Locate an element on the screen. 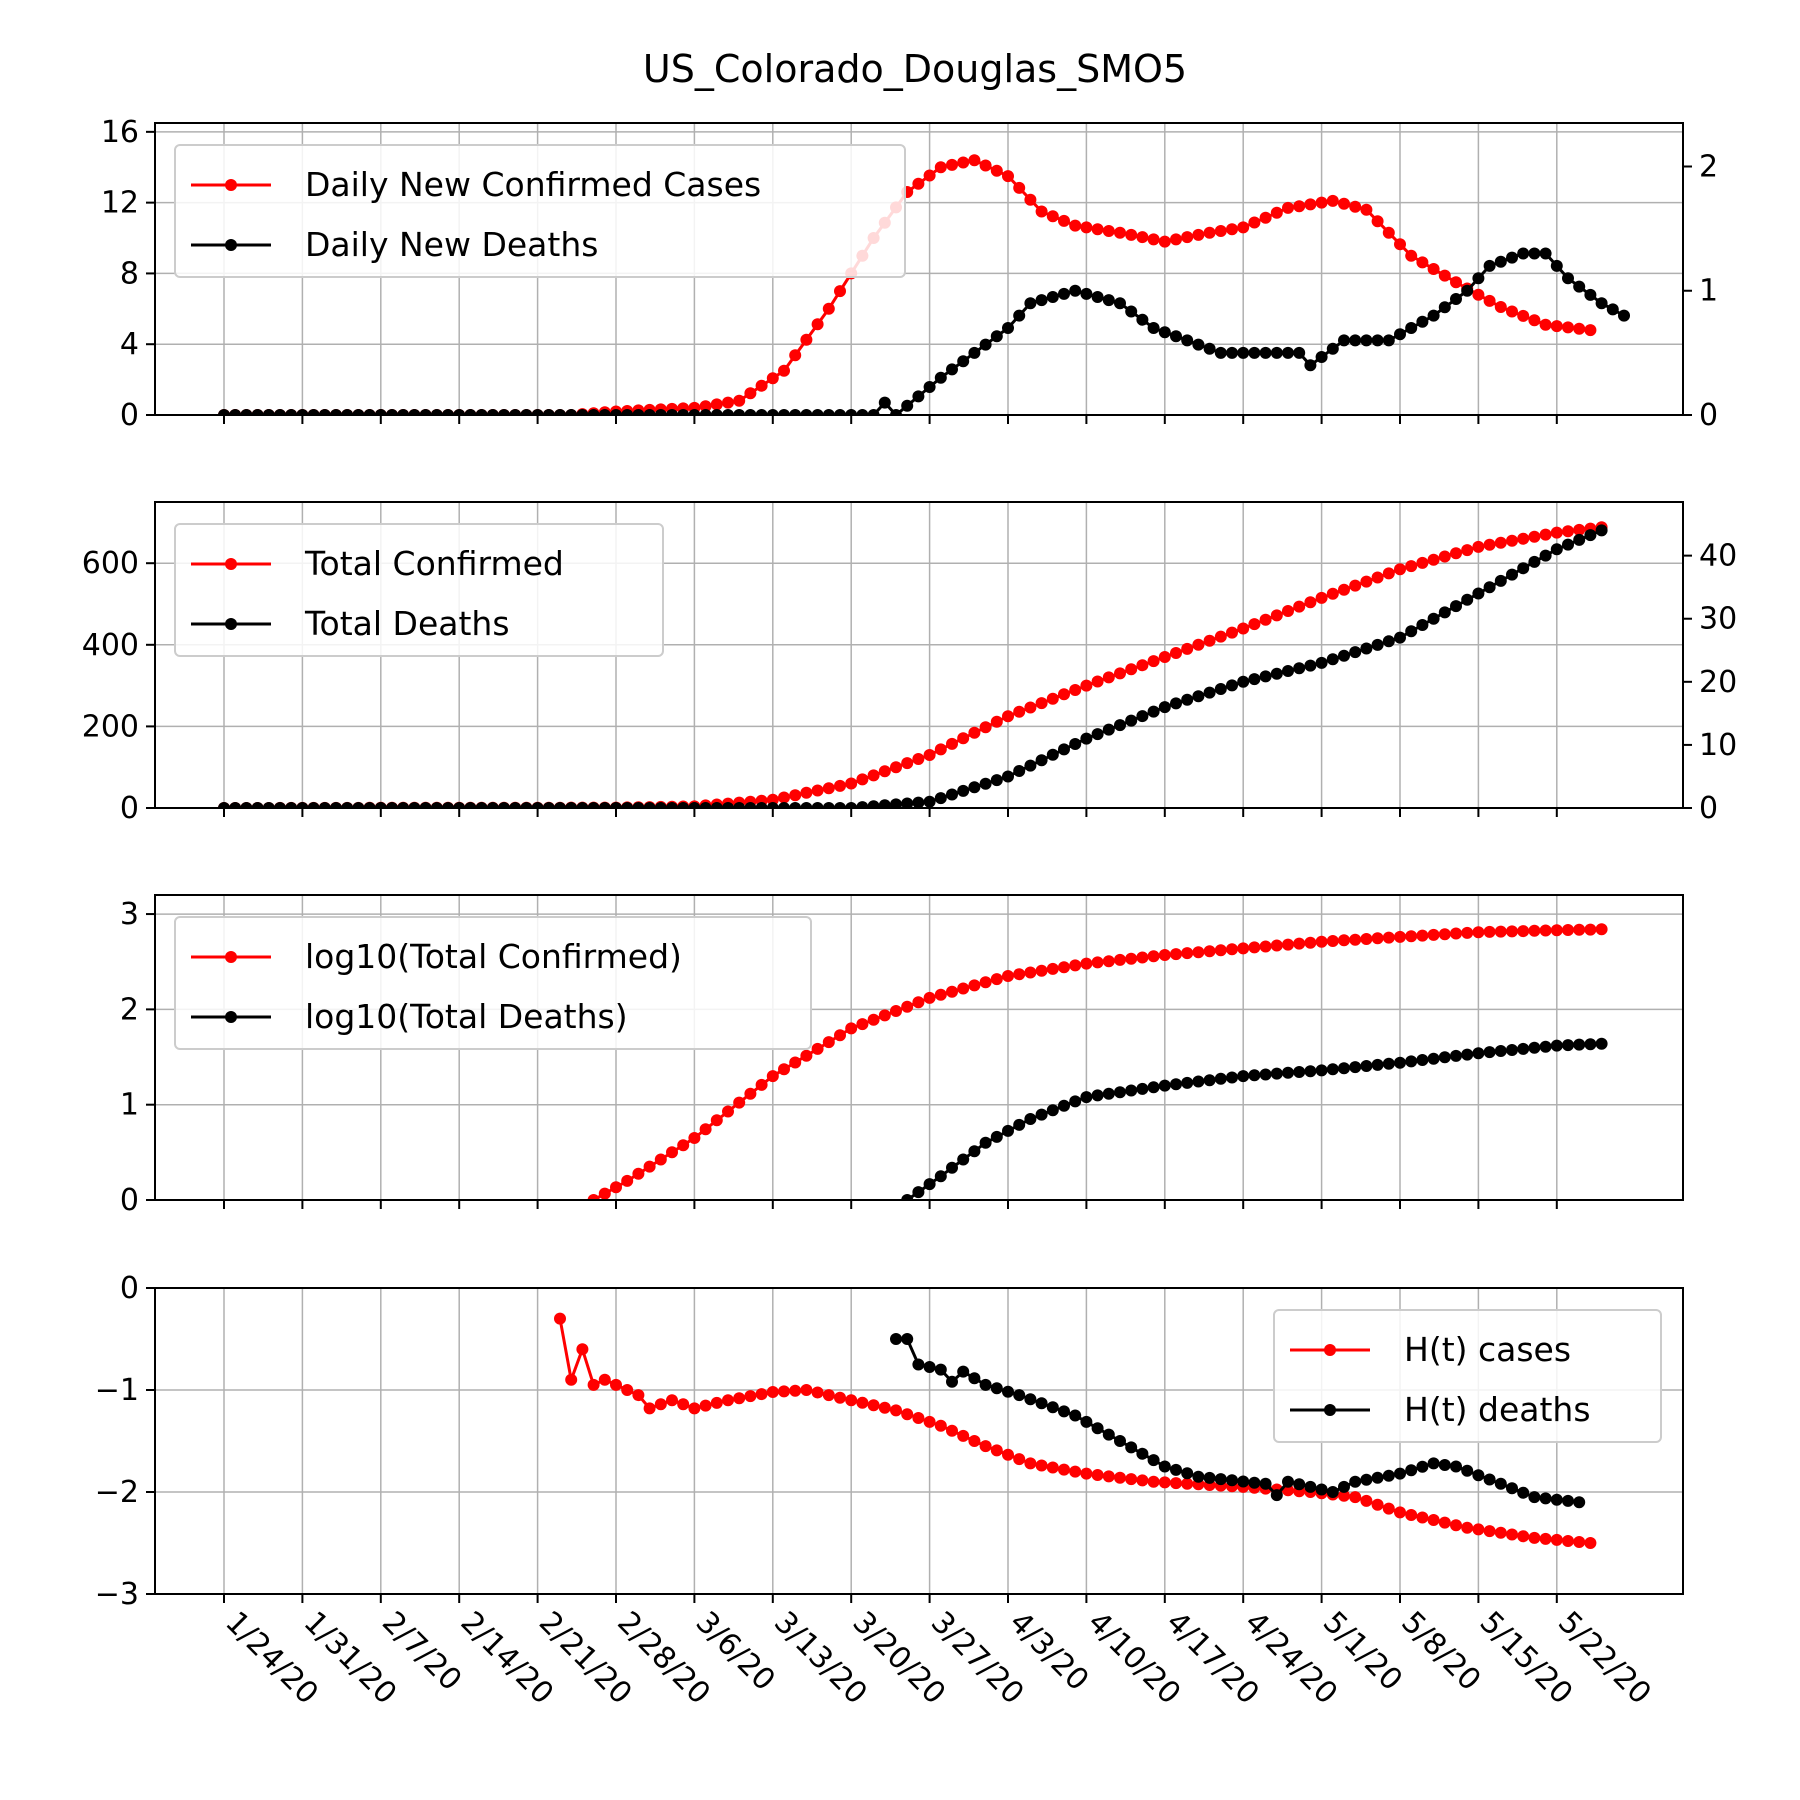 The image size is (1800, 1800). series-line is located at coordinates (1254, 1121).